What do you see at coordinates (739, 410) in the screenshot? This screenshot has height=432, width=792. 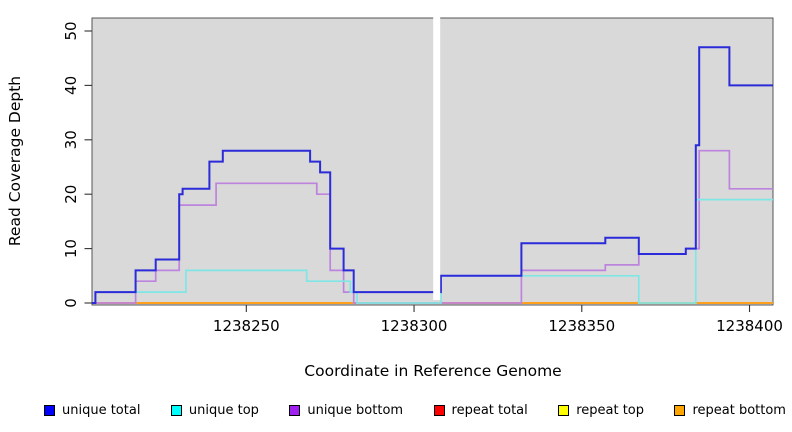 I see `legend-label: repeat bottom` at bounding box center [739, 410].